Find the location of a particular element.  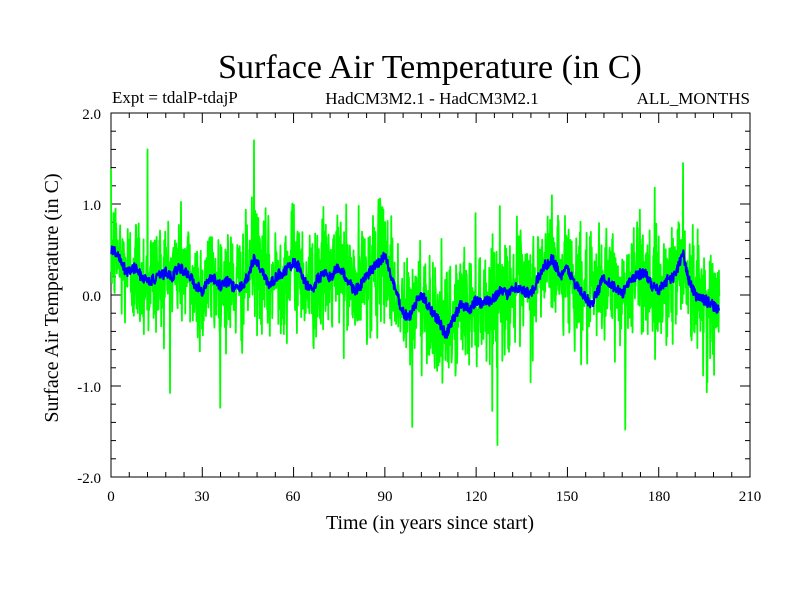

y-tick-label-neg2: -2.0 is located at coordinates (89, 479).